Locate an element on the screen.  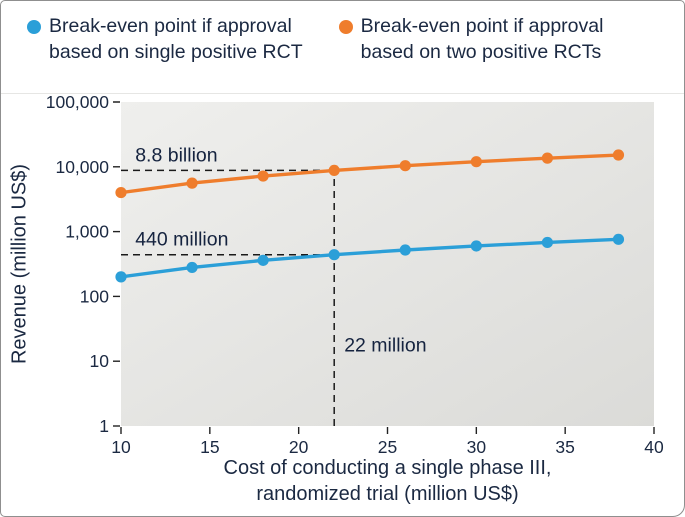
y-axis-title: Revenue (million US$) is located at coordinates (19, 264).